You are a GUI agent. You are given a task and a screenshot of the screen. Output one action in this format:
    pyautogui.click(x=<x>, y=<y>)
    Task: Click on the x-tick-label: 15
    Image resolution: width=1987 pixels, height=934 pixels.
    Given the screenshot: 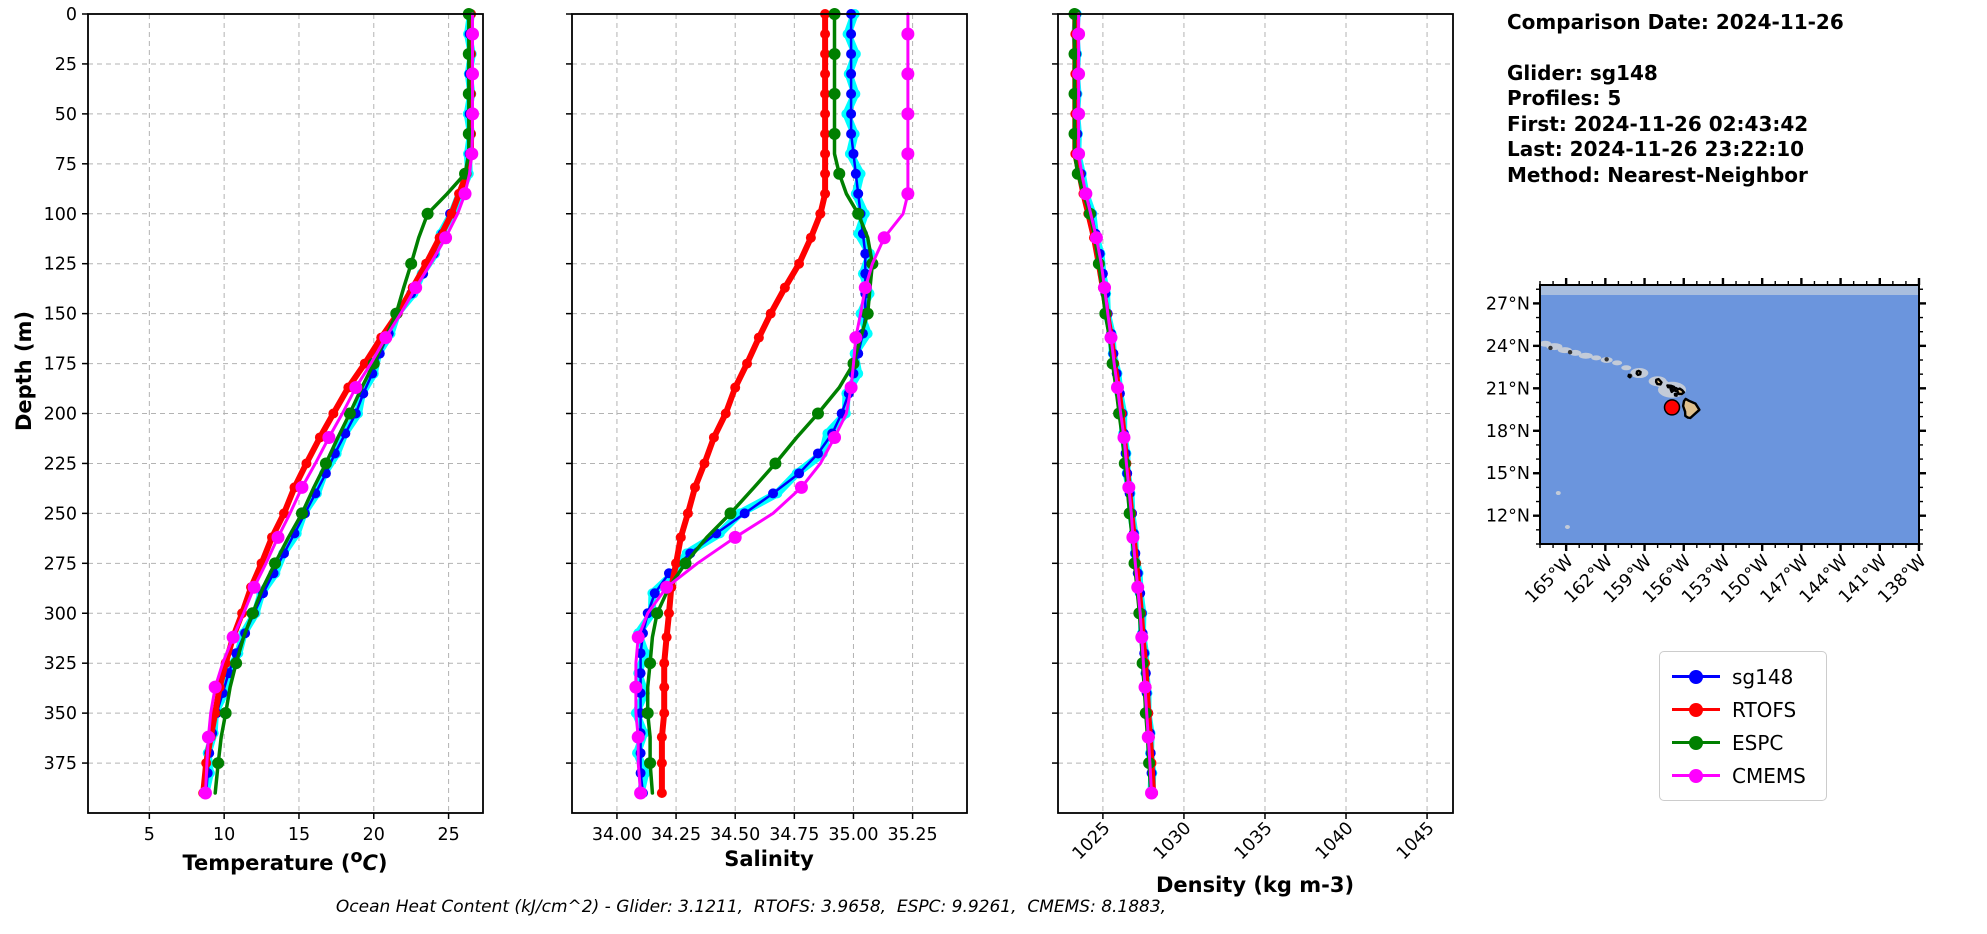 What is the action you would take?
    pyautogui.click(x=299, y=835)
    